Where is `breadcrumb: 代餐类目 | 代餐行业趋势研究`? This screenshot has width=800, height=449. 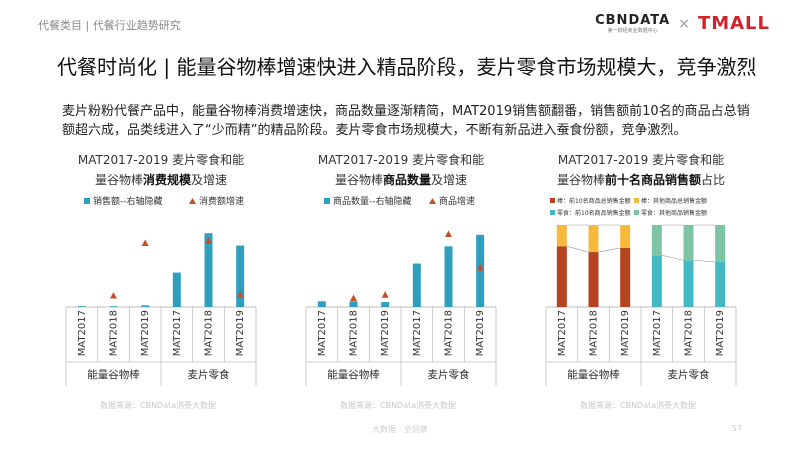
breadcrumb: 代餐类目 | 代餐行业趋势研究 is located at coordinates (109, 25).